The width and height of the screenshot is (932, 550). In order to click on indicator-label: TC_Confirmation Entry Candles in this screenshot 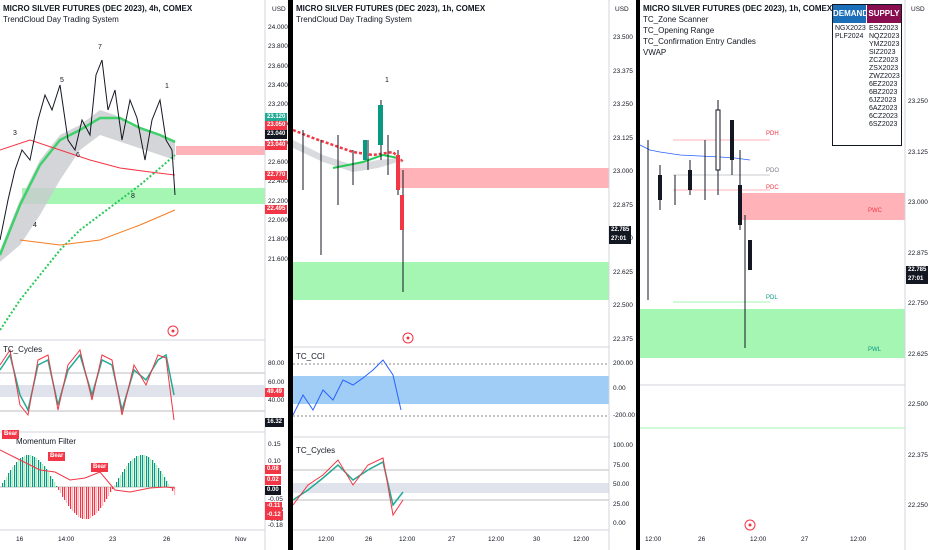, I will do `click(699, 41)`.